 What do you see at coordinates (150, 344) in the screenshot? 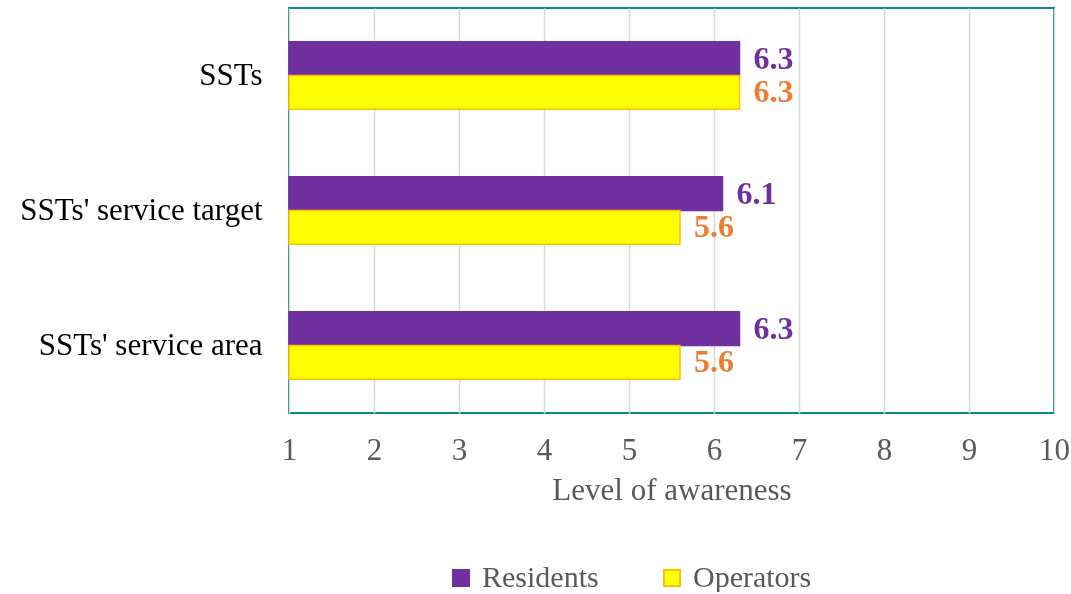
I see `y-tick-label: SSTs' service area` at bounding box center [150, 344].